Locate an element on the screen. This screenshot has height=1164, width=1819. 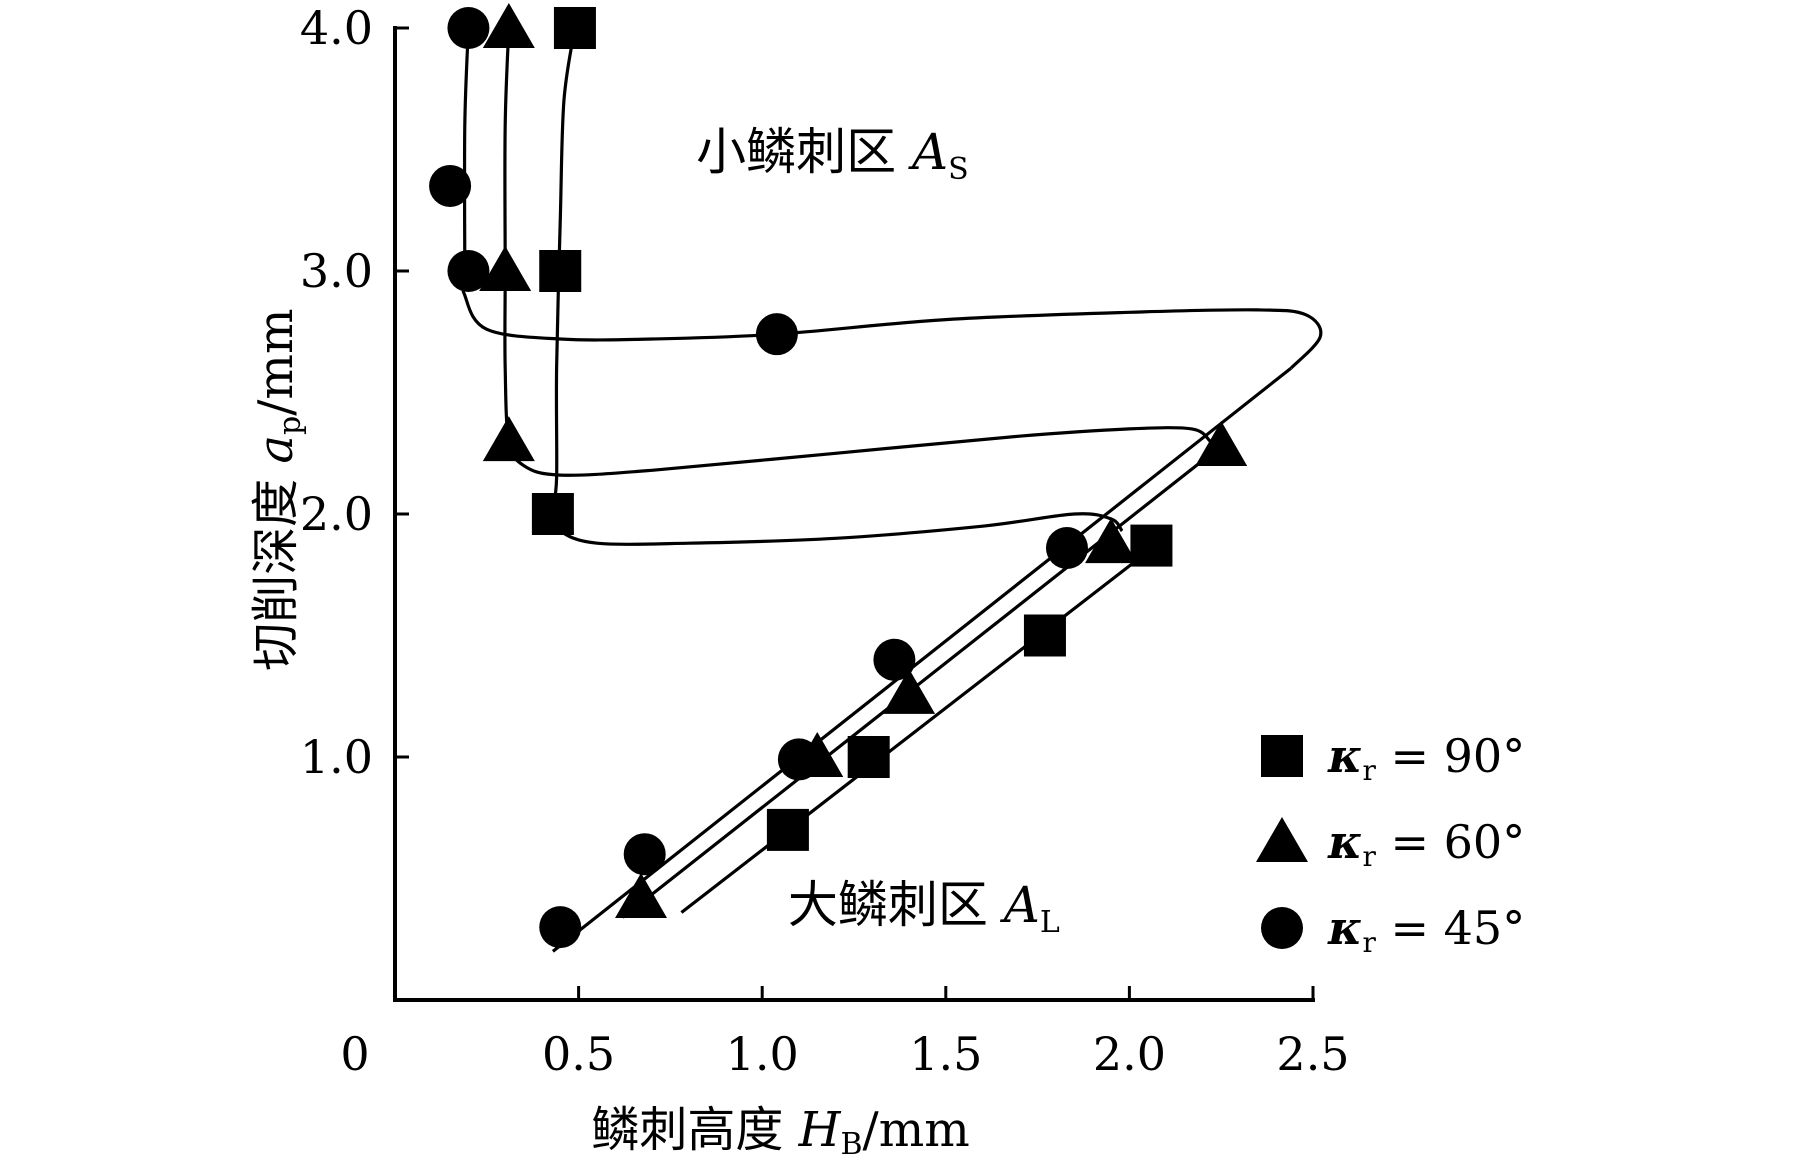
annotation-small-region-text: 小鳞刺区 is located at coordinates (804, 152).